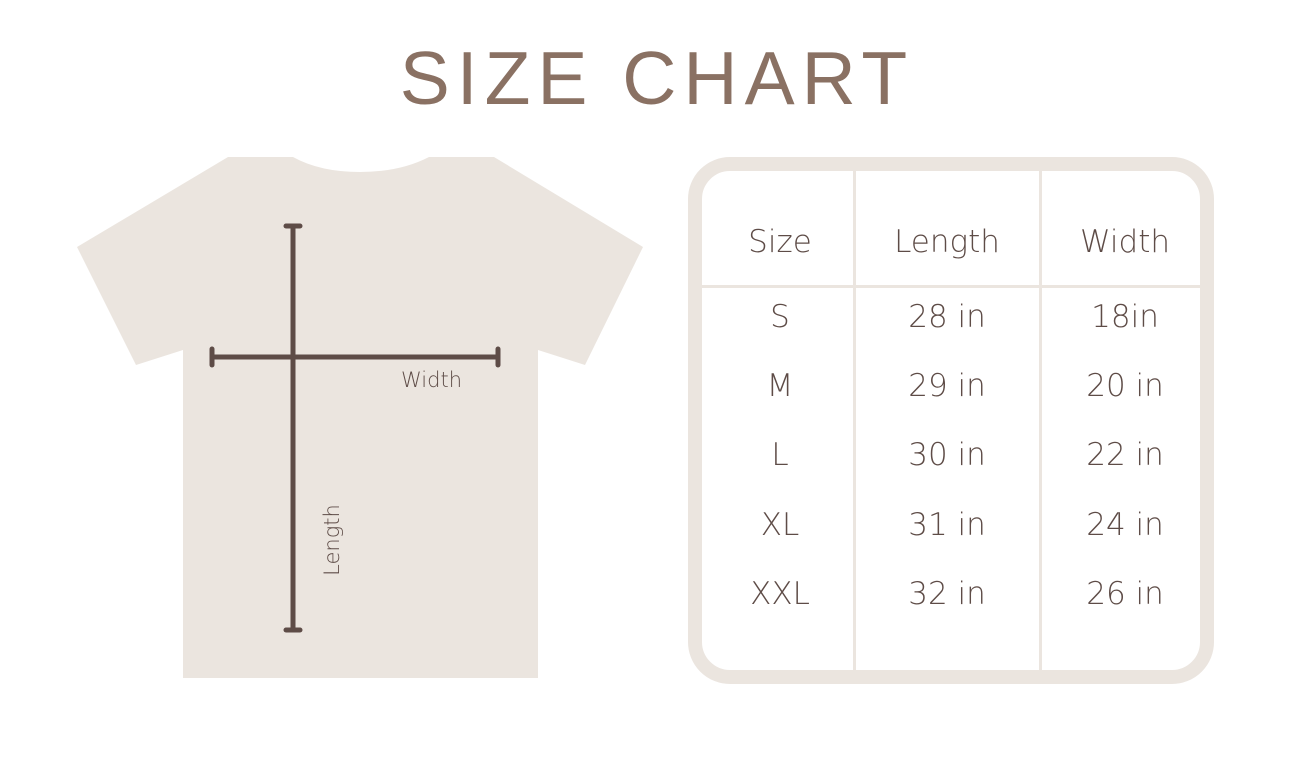 The width and height of the screenshot is (1301, 777). What do you see at coordinates (432, 380) in the screenshot?
I see `width-label: Width` at bounding box center [432, 380].